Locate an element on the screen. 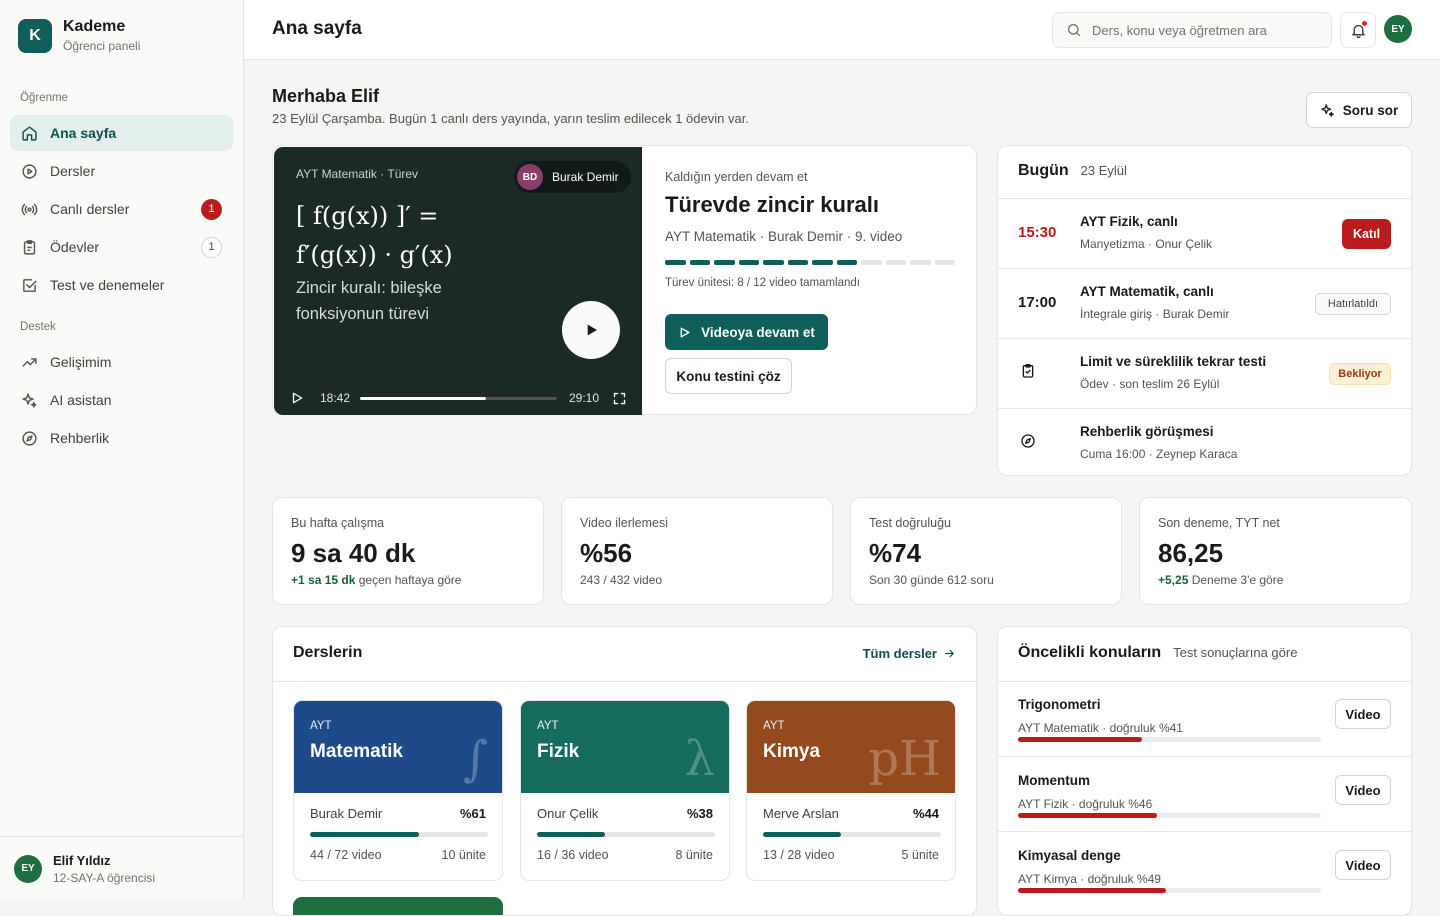 Image resolution: width=1440 pixels, height=916 pixels. divider is located at coordinates (1204, 831).